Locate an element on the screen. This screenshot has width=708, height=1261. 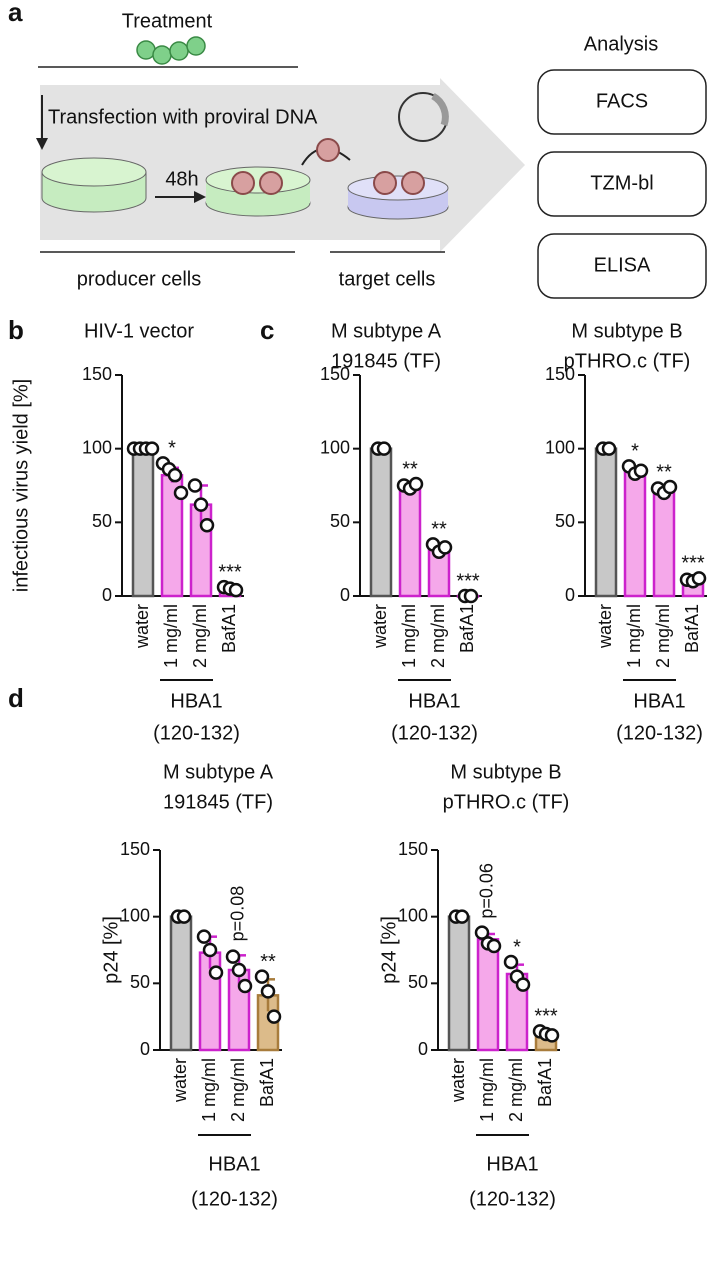
p-value: p=0.08 is located at coordinates (238, 914).